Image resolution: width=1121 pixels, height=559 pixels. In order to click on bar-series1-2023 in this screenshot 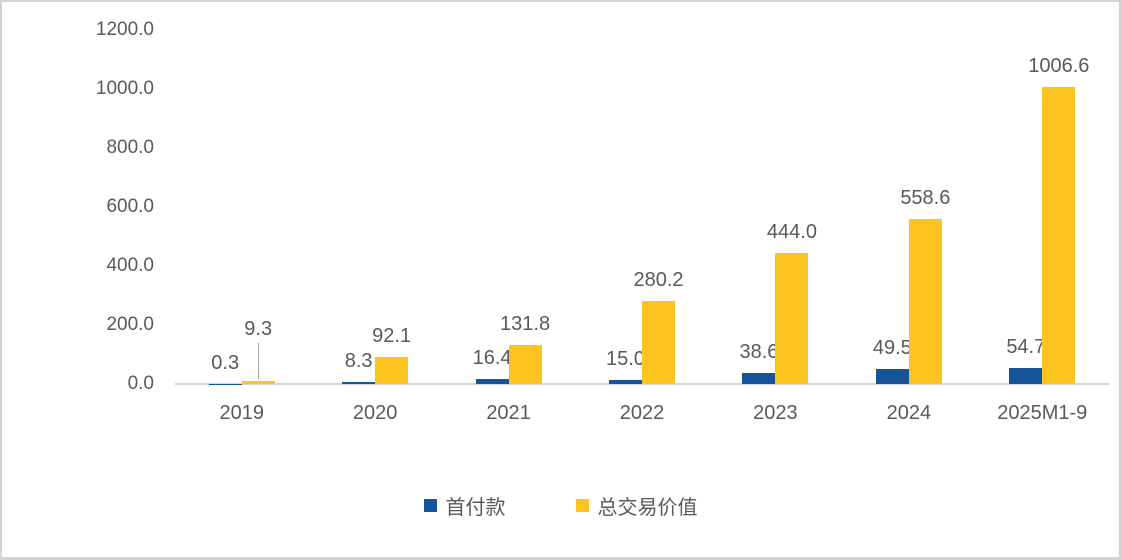, I will do `click(792, 318)`.